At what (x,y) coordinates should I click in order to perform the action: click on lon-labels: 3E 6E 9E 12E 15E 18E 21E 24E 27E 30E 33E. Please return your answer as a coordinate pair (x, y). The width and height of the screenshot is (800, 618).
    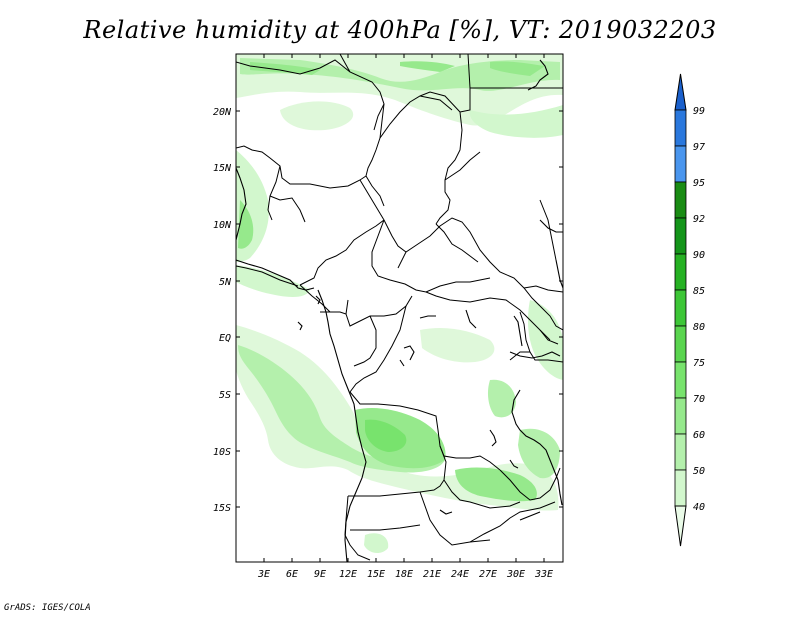
    Looking at the image, I should click on (405, 574).